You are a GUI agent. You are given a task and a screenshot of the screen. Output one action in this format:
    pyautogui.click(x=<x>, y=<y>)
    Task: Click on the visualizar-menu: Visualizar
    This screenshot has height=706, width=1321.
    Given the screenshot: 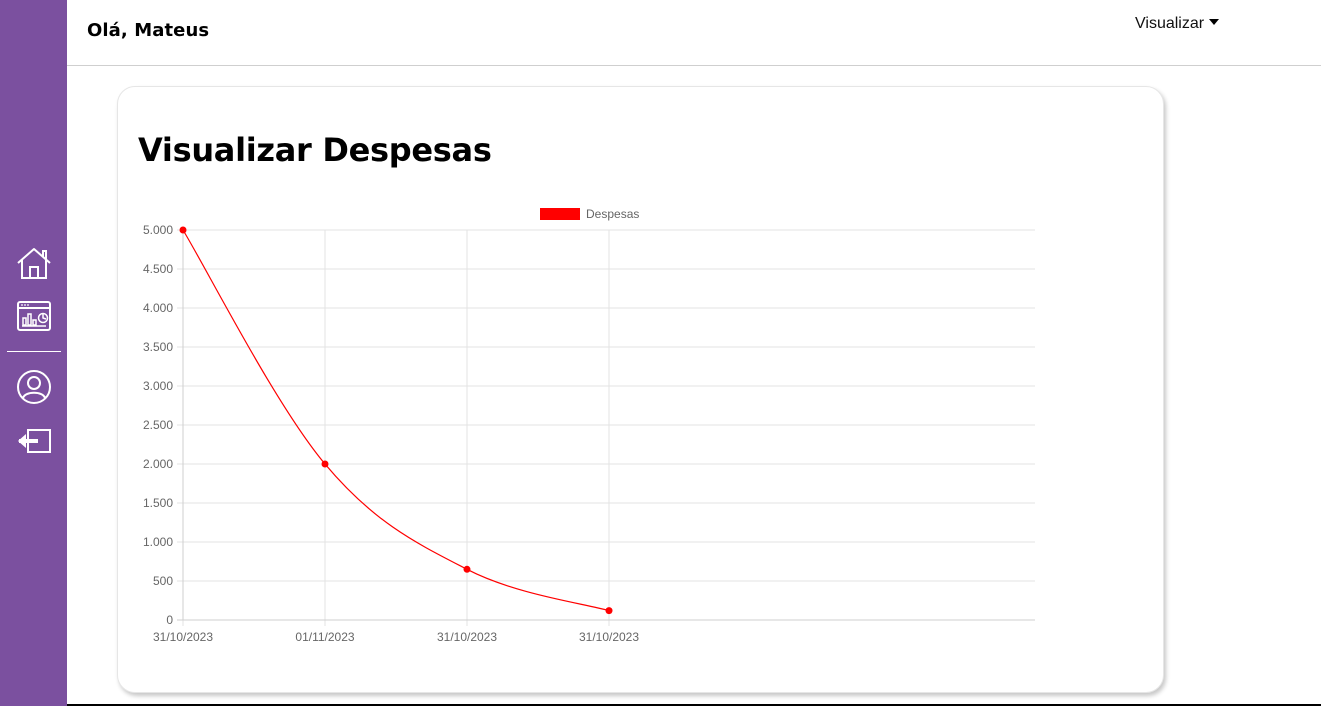 What is the action you would take?
    pyautogui.click(x=1177, y=24)
    